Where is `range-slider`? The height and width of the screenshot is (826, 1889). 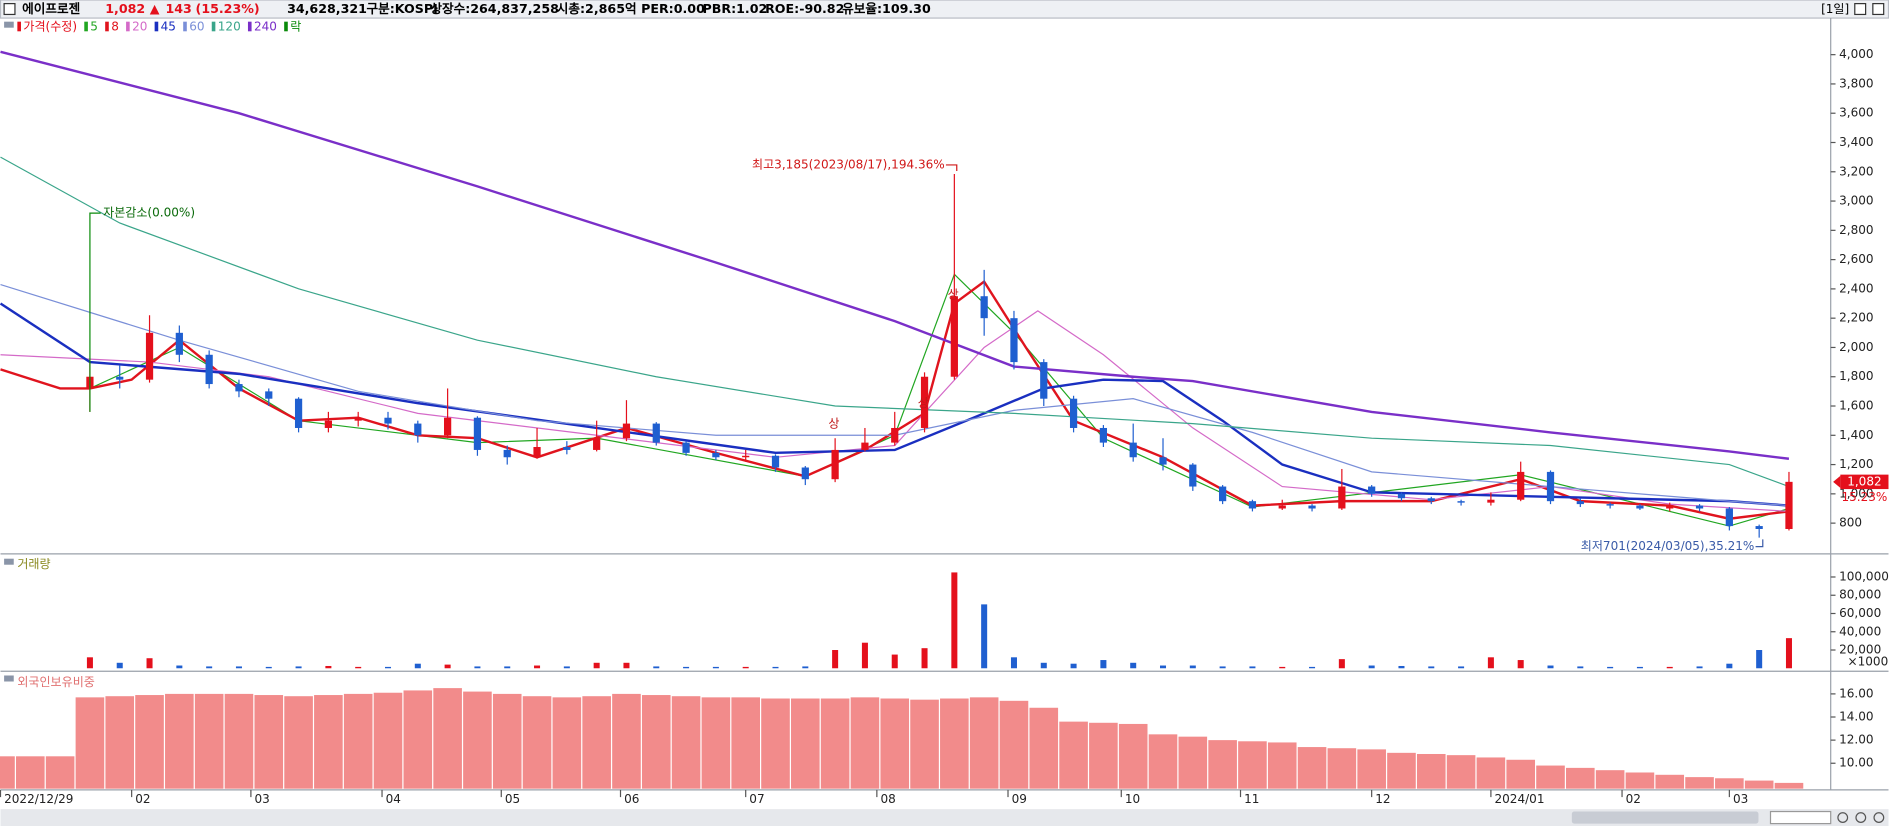 range-slider is located at coordinates (1800, 817).